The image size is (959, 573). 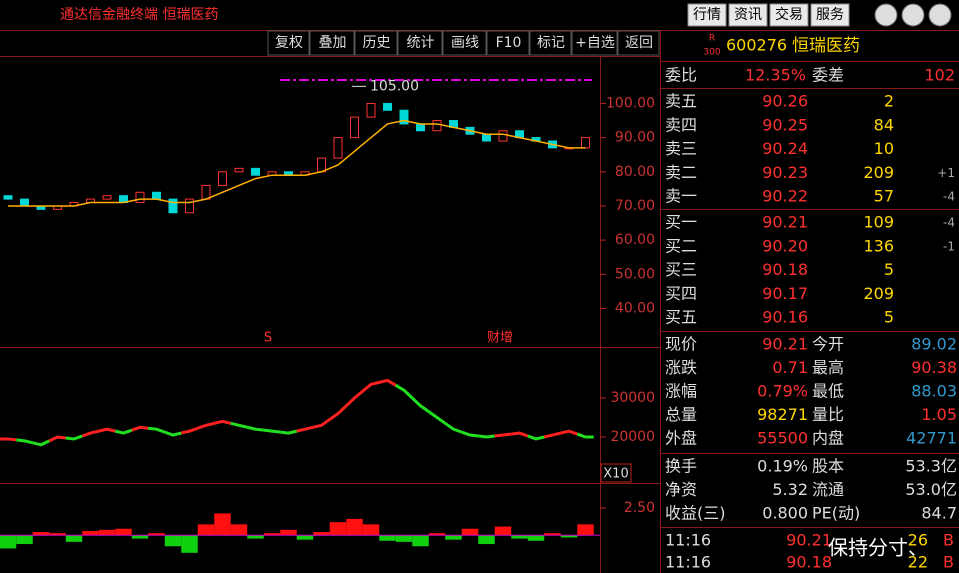 I want to click on signal-marker: S, so click(x=268, y=338).